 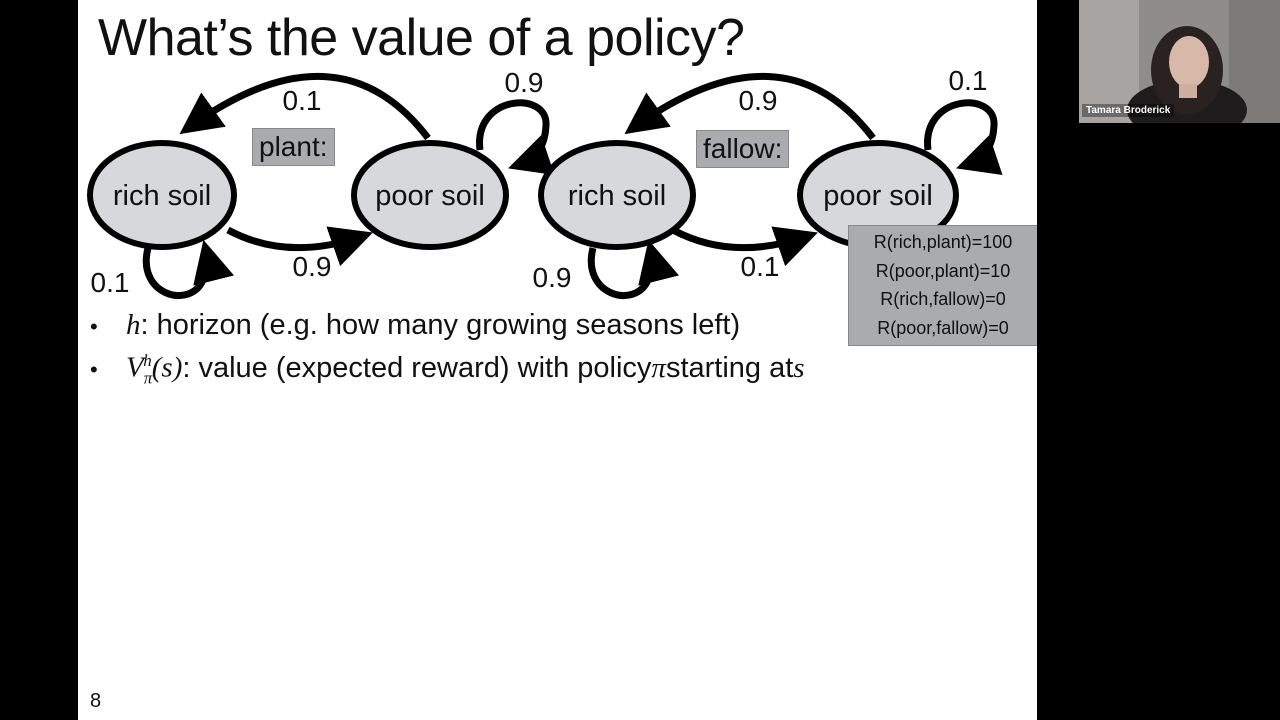 I want to click on policy-symbol: π, so click(x=658, y=367).